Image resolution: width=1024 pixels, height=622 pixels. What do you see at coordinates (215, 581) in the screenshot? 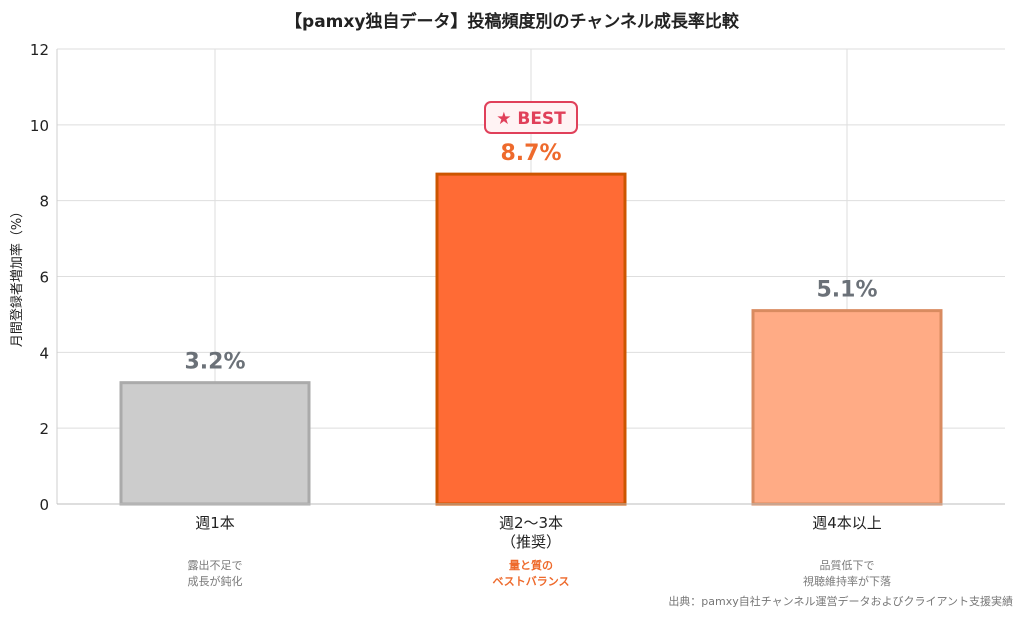
I see `category-note: 成長が鈍化` at bounding box center [215, 581].